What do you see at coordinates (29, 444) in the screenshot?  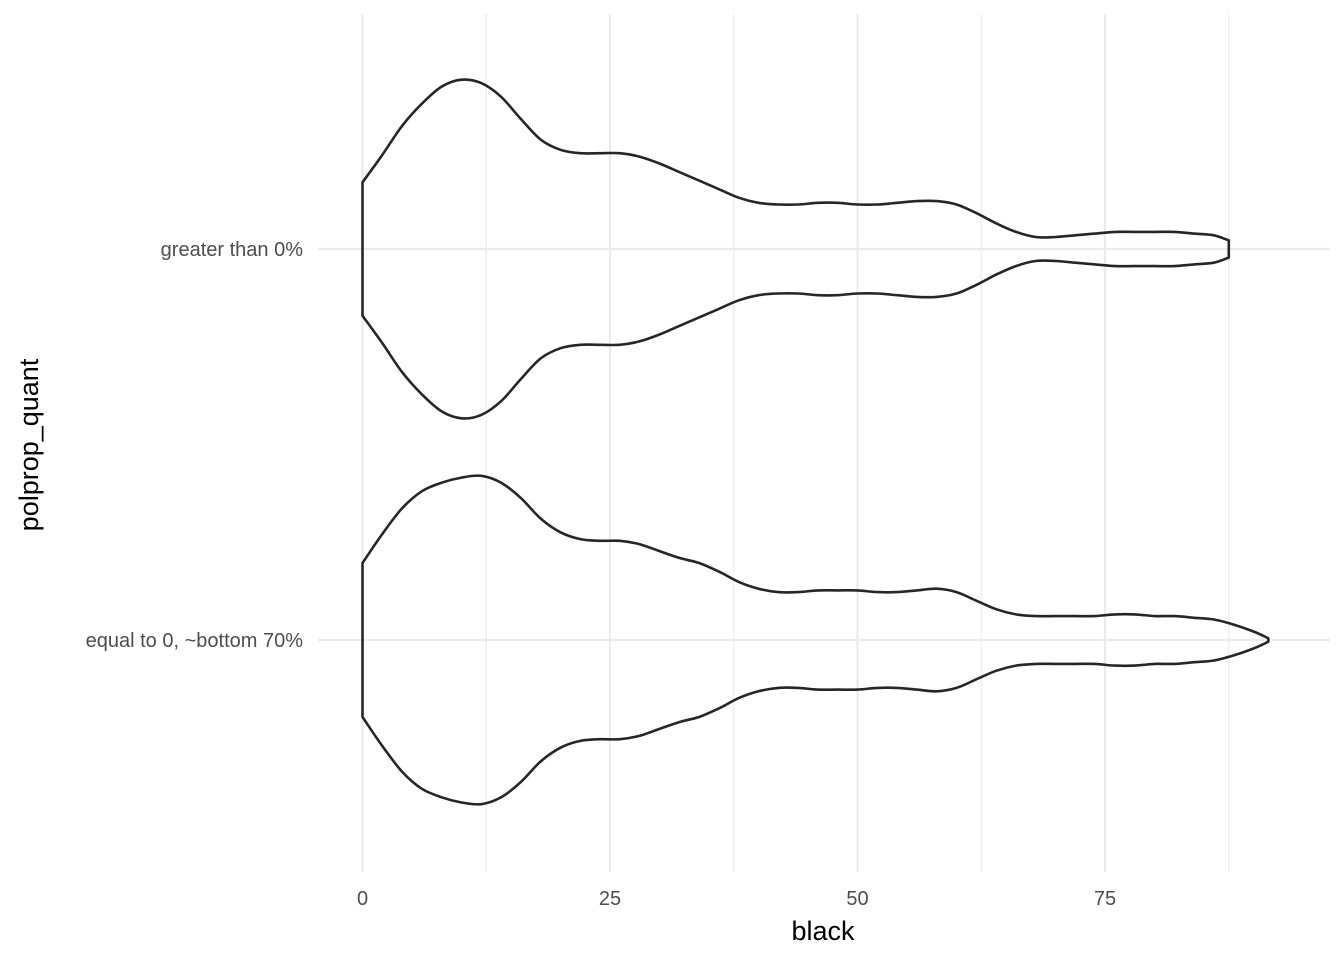 I see `y-axis-title: polprop_quant` at bounding box center [29, 444].